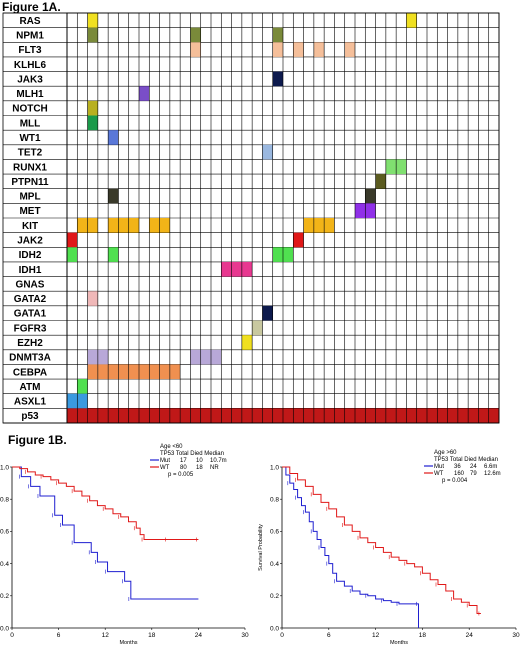  Describe the element at coordinates (30, 226) in the screenshot. I see `gene-label: KIT` at that location.